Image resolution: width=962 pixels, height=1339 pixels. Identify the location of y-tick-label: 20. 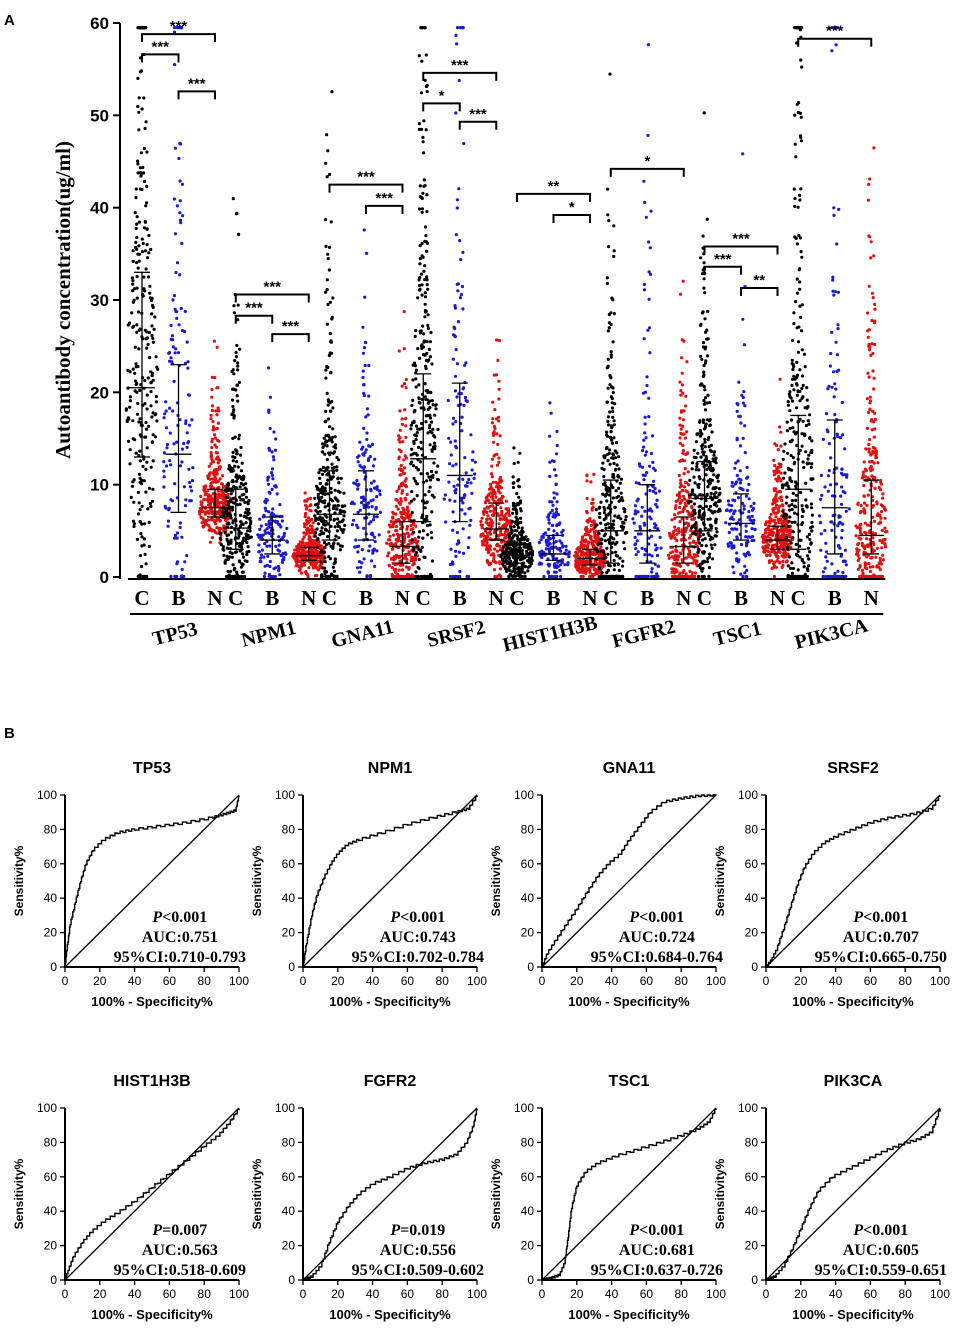
(99, 392).